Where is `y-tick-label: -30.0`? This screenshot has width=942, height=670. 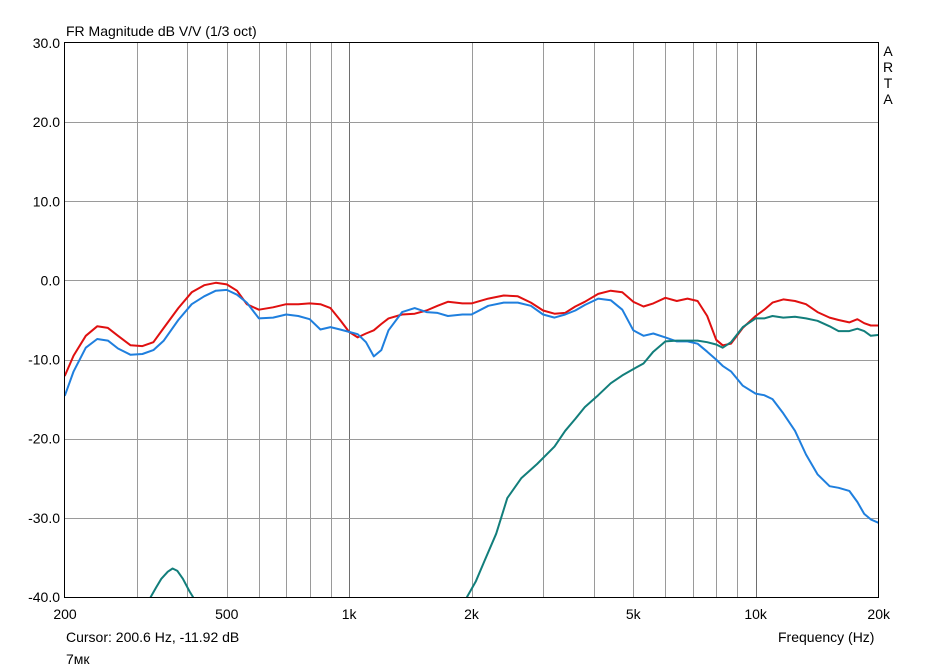
y-tick-label: -30.0 is located at coordinates (44, 518).